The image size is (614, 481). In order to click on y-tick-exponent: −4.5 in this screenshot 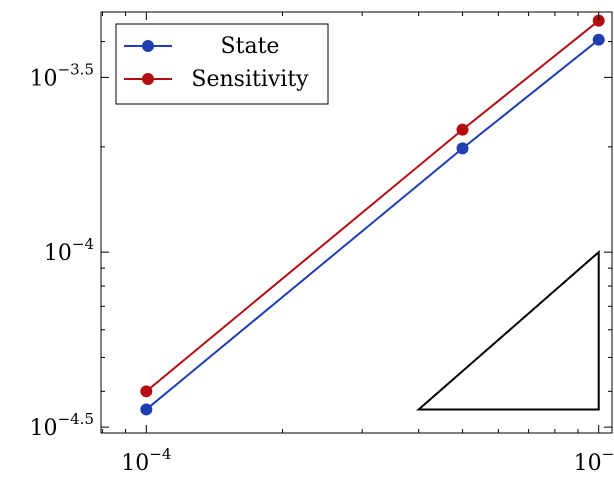, I will do `click(76, 419)`.